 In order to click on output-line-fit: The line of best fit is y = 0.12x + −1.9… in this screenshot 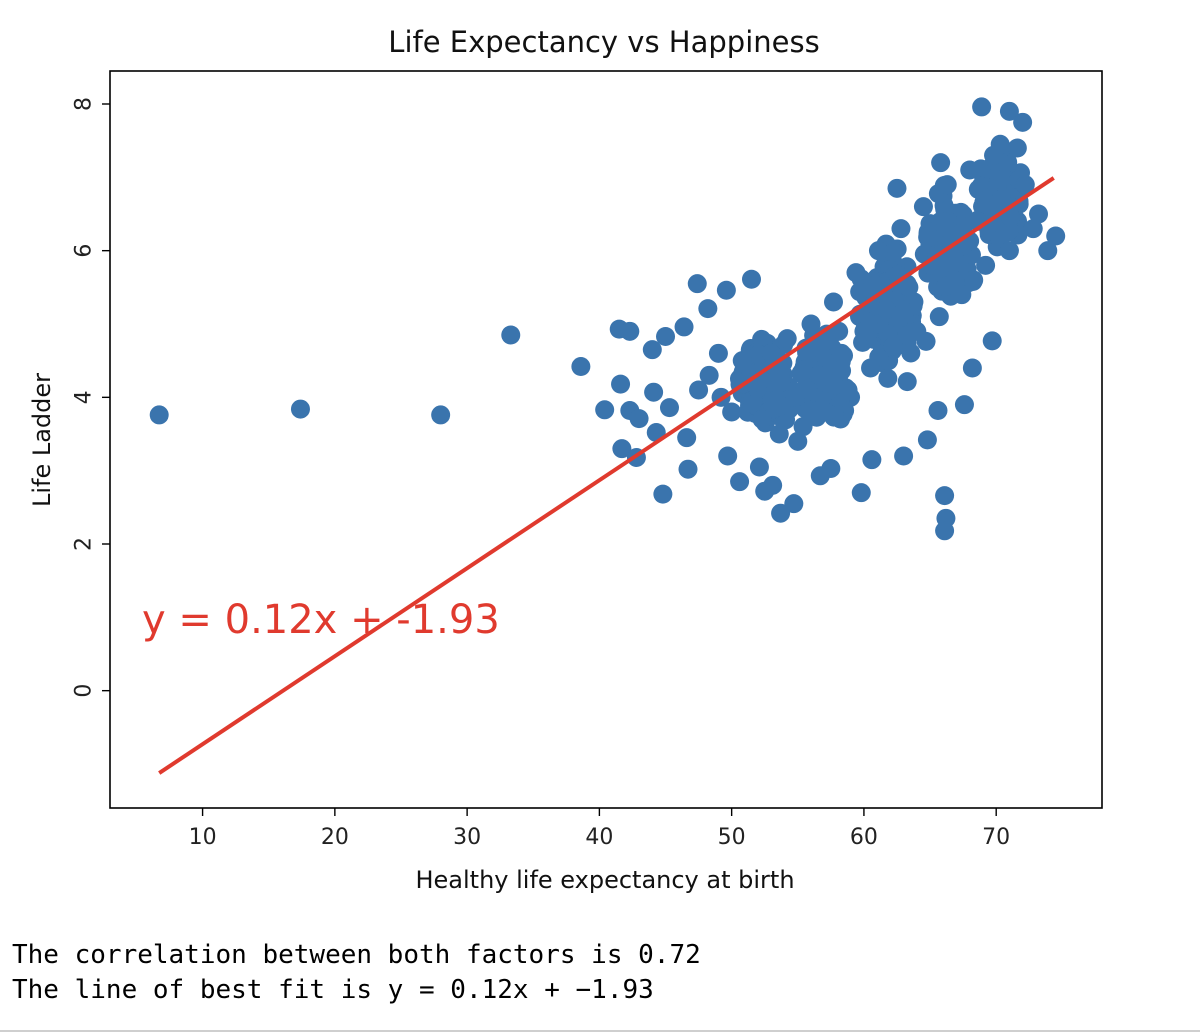, I will do `click(333, 990)`.